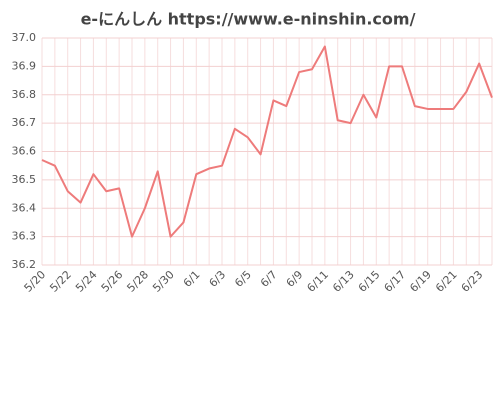  I want to click on y-tick-label: 36.5, so click(24, 179).